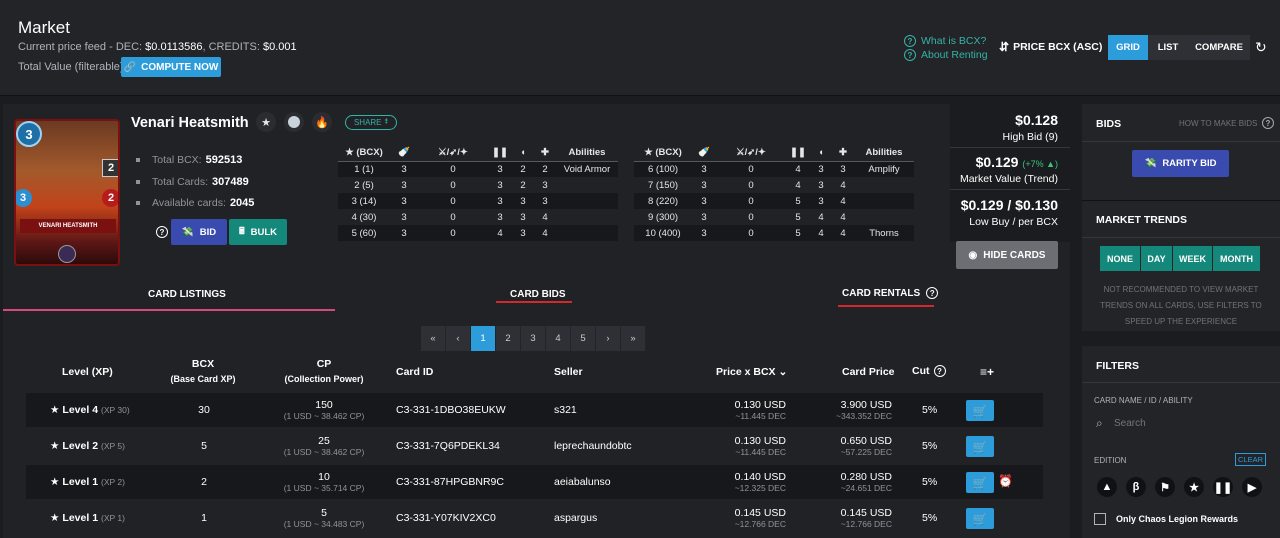 Image resolution: width=1280 pixels, height=538 pixels. Describe the element at coordinates (608, 338) in the screenshot. I see `pager-next: ›` at that location.